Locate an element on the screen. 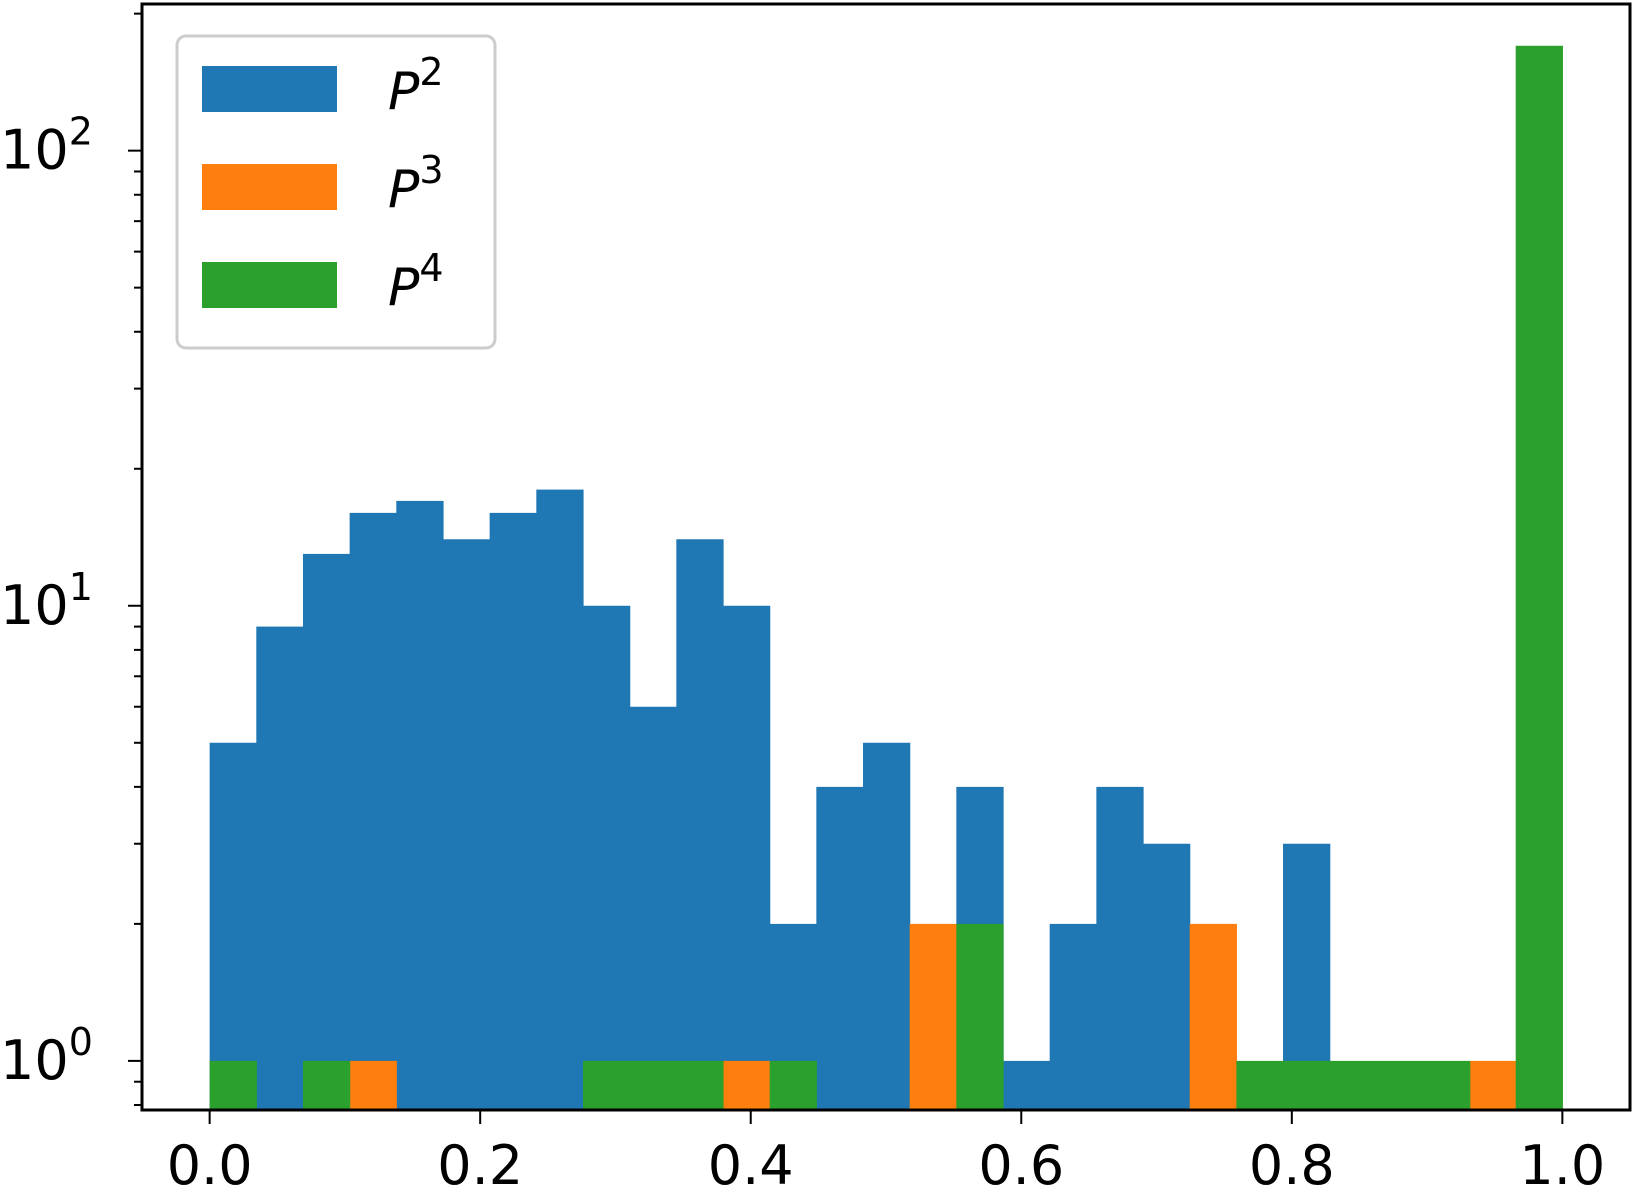 The width and height of the screenshot is (1633, 1192). x-tick-label: 0.4 is located at coordinates (751, 1163).